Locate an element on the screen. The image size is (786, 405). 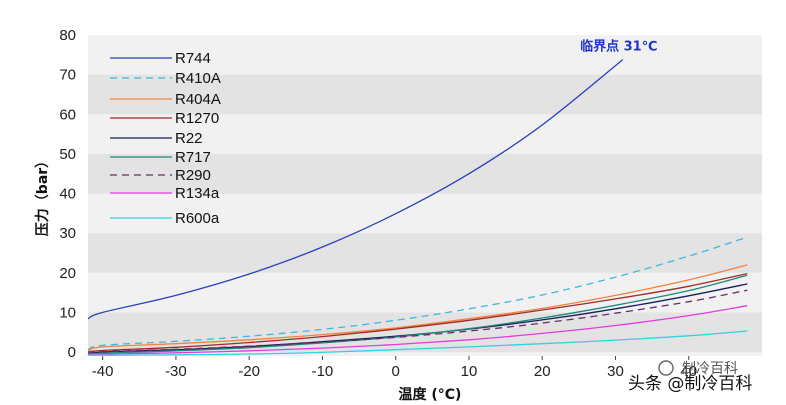
y-tick-label: 0 is located at coordinates (72, 352).